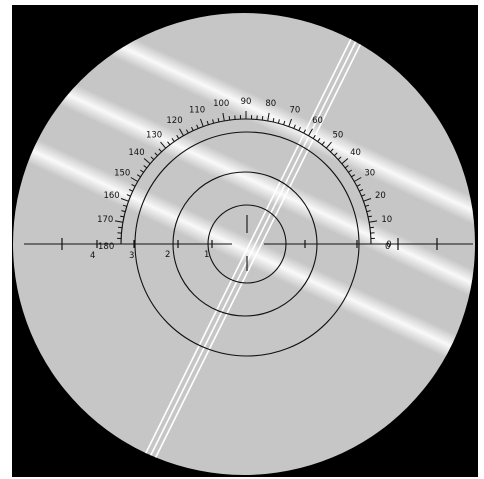 The image size is (484, 479). I want to click on angle-label-0: 0, so click(388, 245).